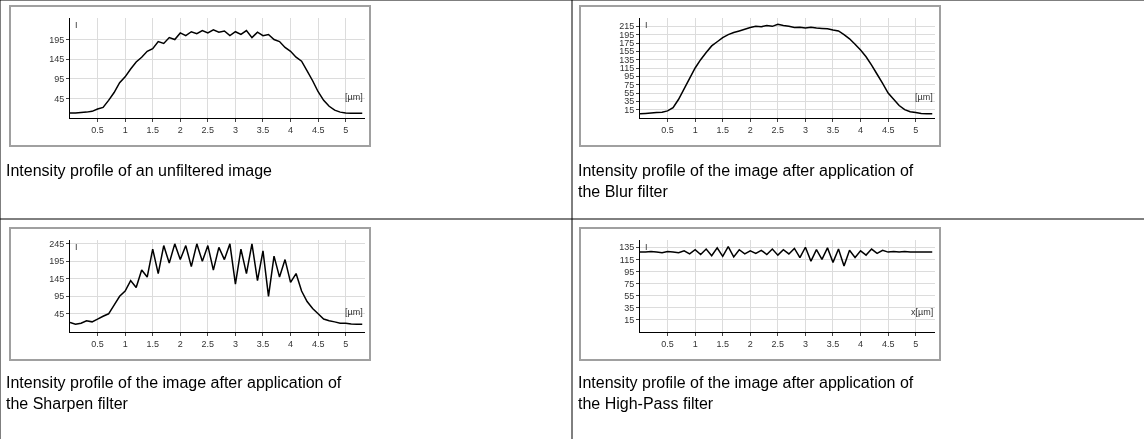 The image size is (1144, 439). What do you see at coordinates (922, 312) in the screenshot?
I see `x-axis-title: x[µm]` at bounding box center [922, 312].